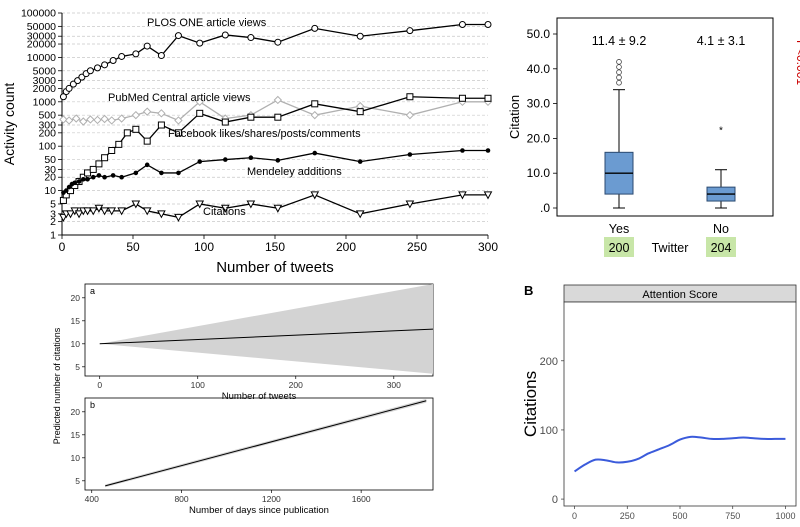  I want to click on n-label: 204, so click(721, 248).